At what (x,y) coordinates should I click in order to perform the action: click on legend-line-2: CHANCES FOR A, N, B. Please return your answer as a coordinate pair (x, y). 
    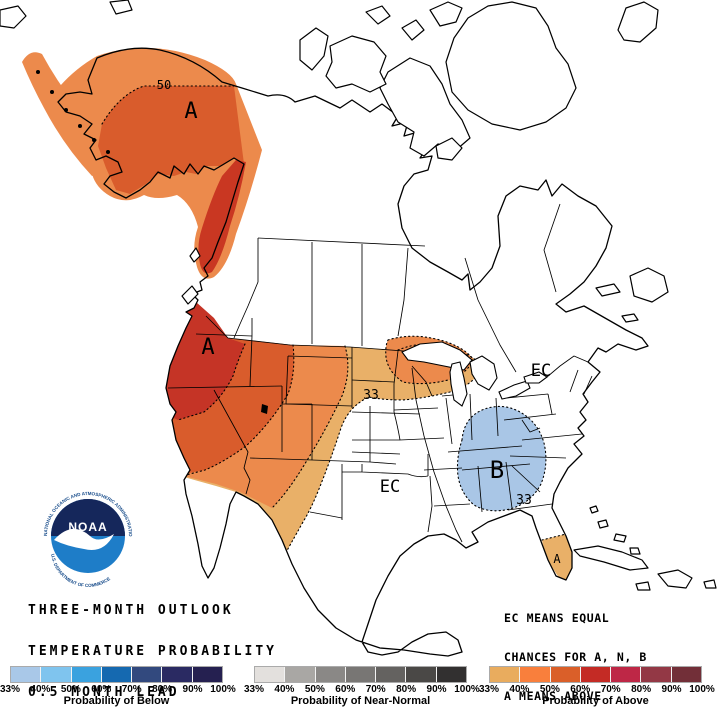
    Looking at the image, I should click on (575, 657).